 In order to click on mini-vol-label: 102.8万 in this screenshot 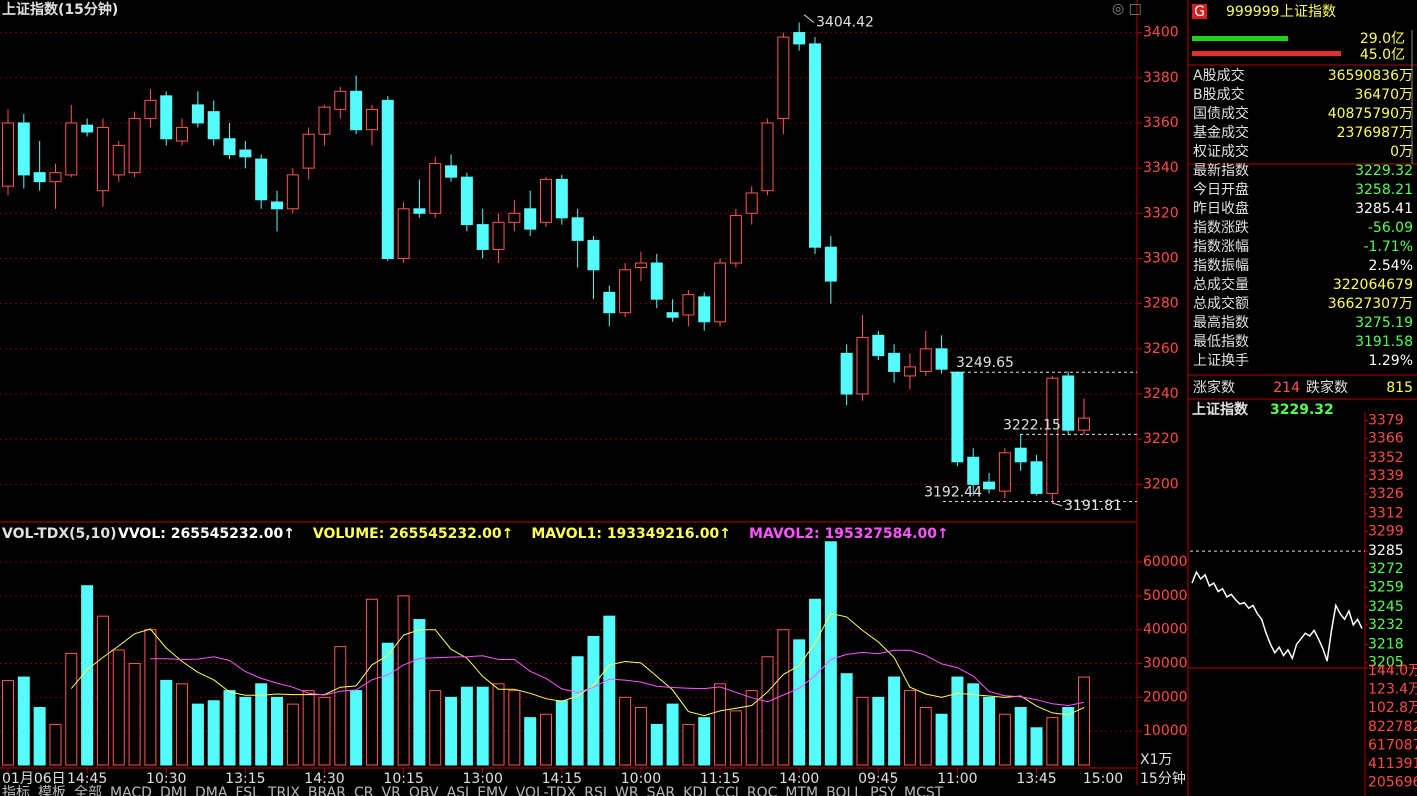, I will do `click(1392, 708)`.